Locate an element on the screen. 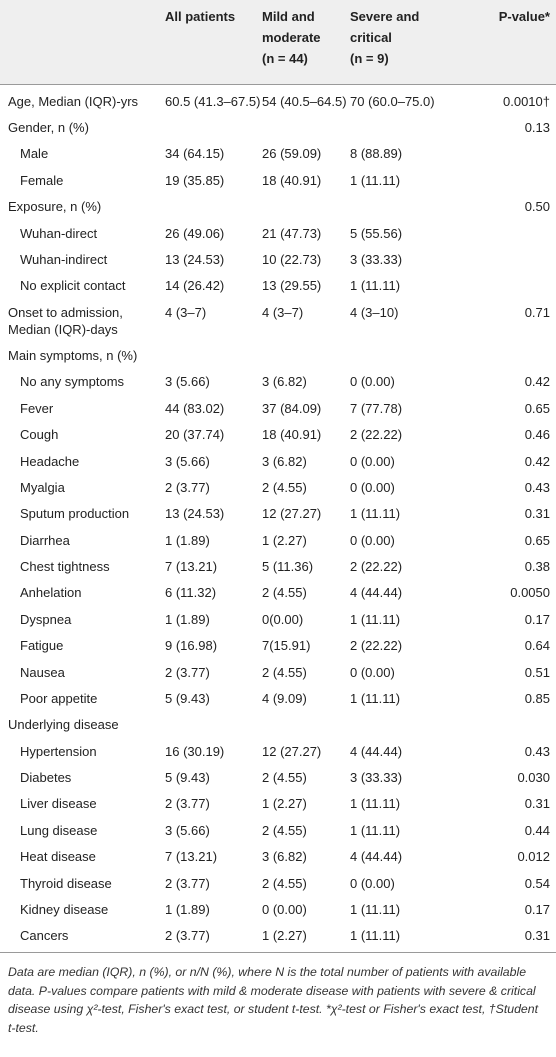 The width and height of the screenshot is (556, 1057). cell: 34 (64.15) is located at coordinates (195, 154).